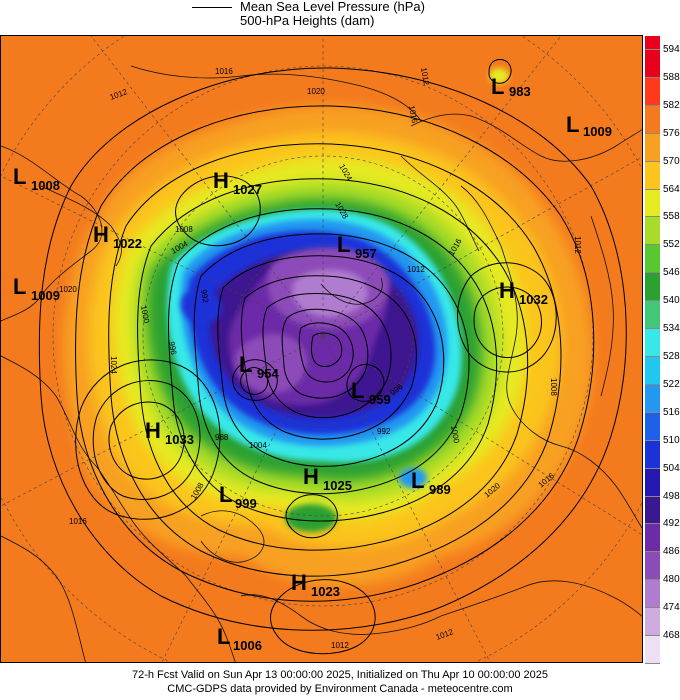 This screenshot has width=680, height=700. What do you see at coordinates (113, 365) in the screenshot?
I see `isobar-label: 1024` at bounding box center [113, 365].